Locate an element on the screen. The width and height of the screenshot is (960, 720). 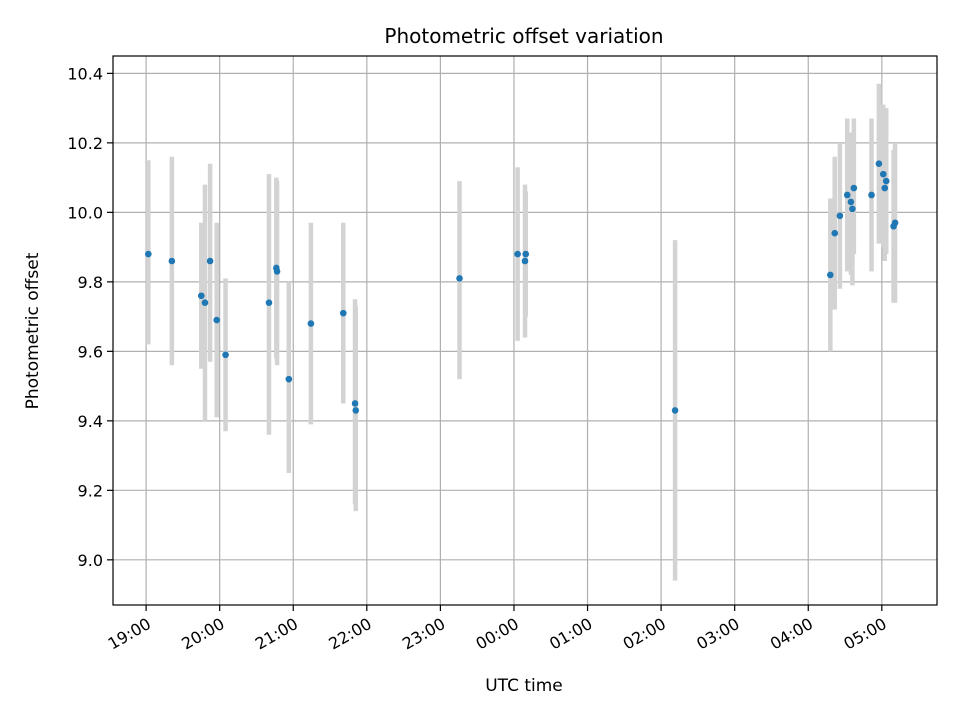
chart-title: Photometric offset variation is located at coordinates (523, 36).